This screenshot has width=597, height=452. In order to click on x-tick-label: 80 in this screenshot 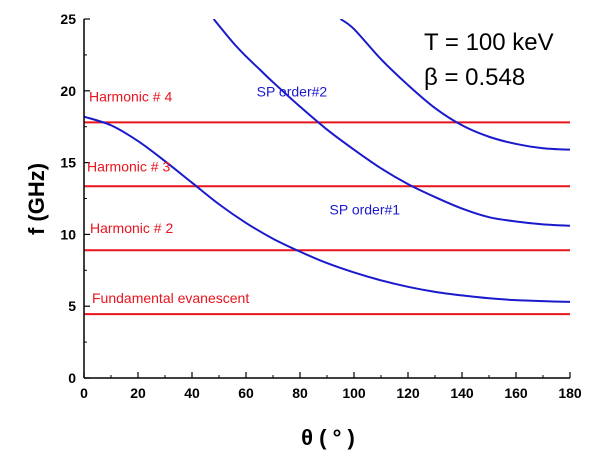, I will do `click(300, 393)`.